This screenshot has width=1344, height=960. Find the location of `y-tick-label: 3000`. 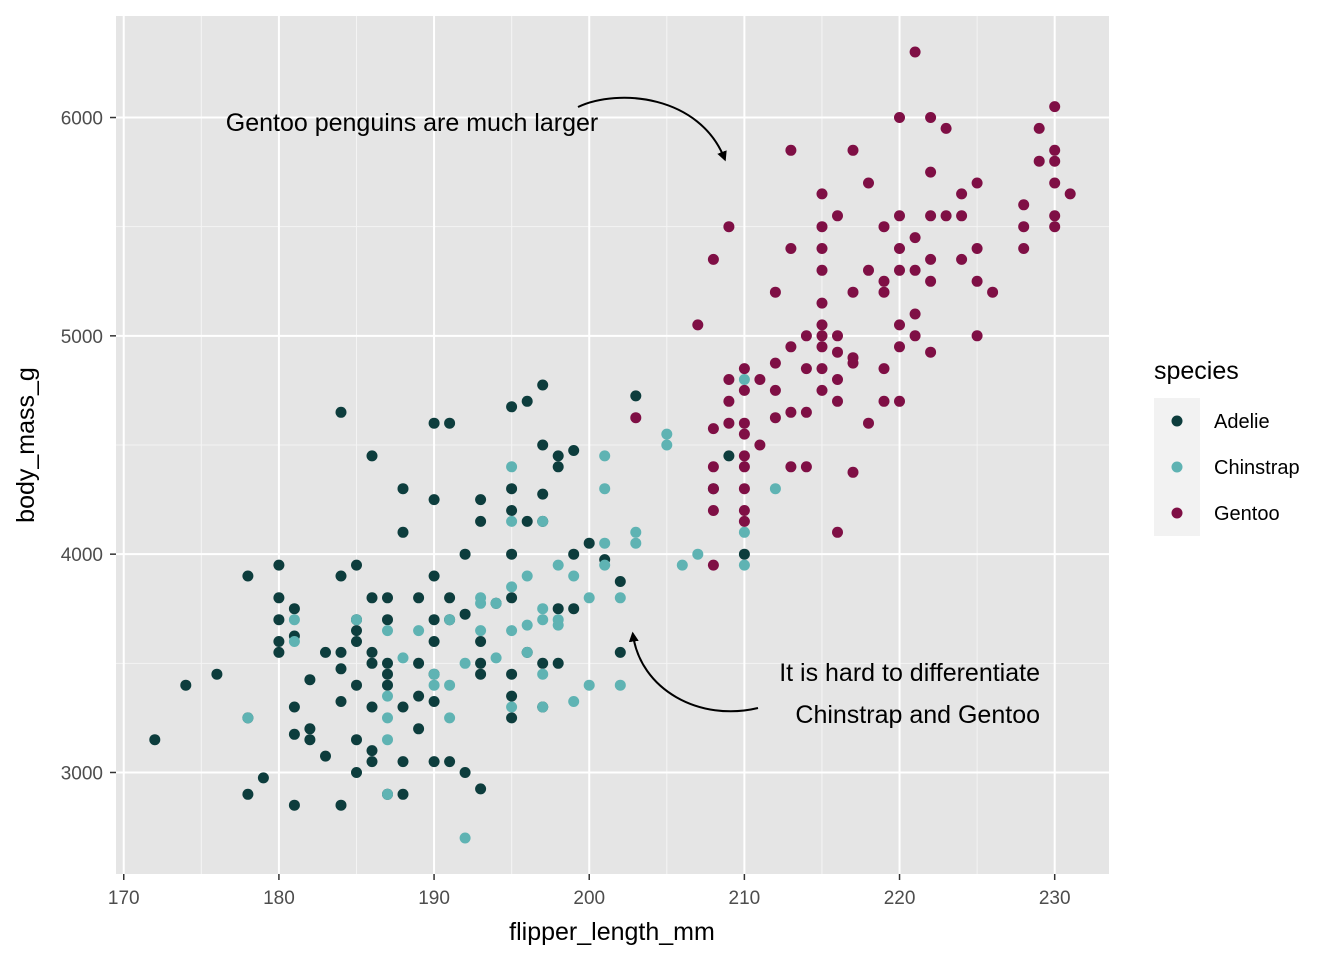

y-tick-label: 3000 is located at coordinates (82, 773).